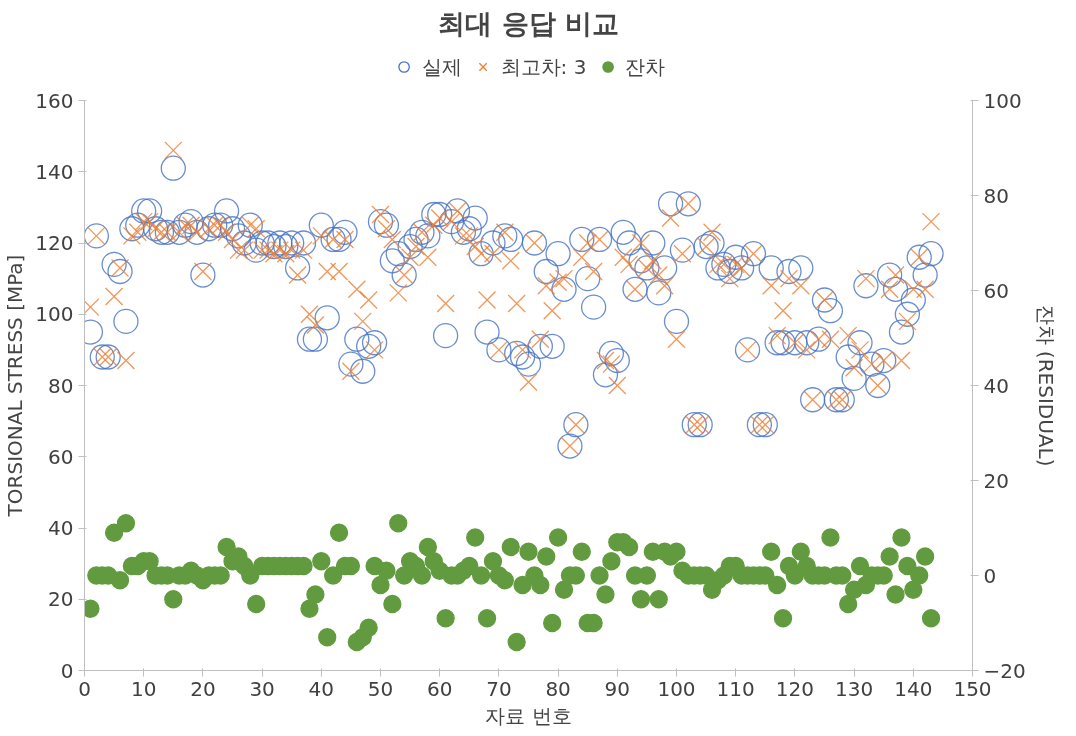  I want to click on y-tick-label: 20, so click(61, 599).